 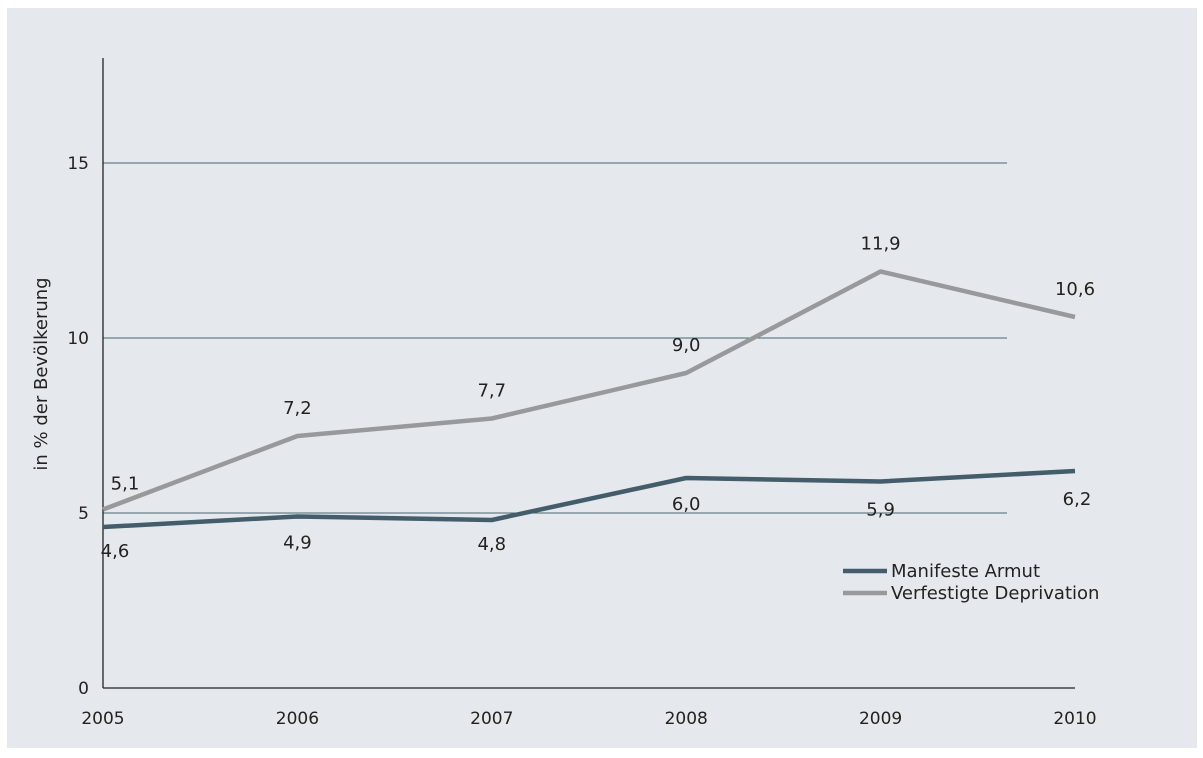 I want to click on x-tick-label: 2005, so click(x=102, y=719).